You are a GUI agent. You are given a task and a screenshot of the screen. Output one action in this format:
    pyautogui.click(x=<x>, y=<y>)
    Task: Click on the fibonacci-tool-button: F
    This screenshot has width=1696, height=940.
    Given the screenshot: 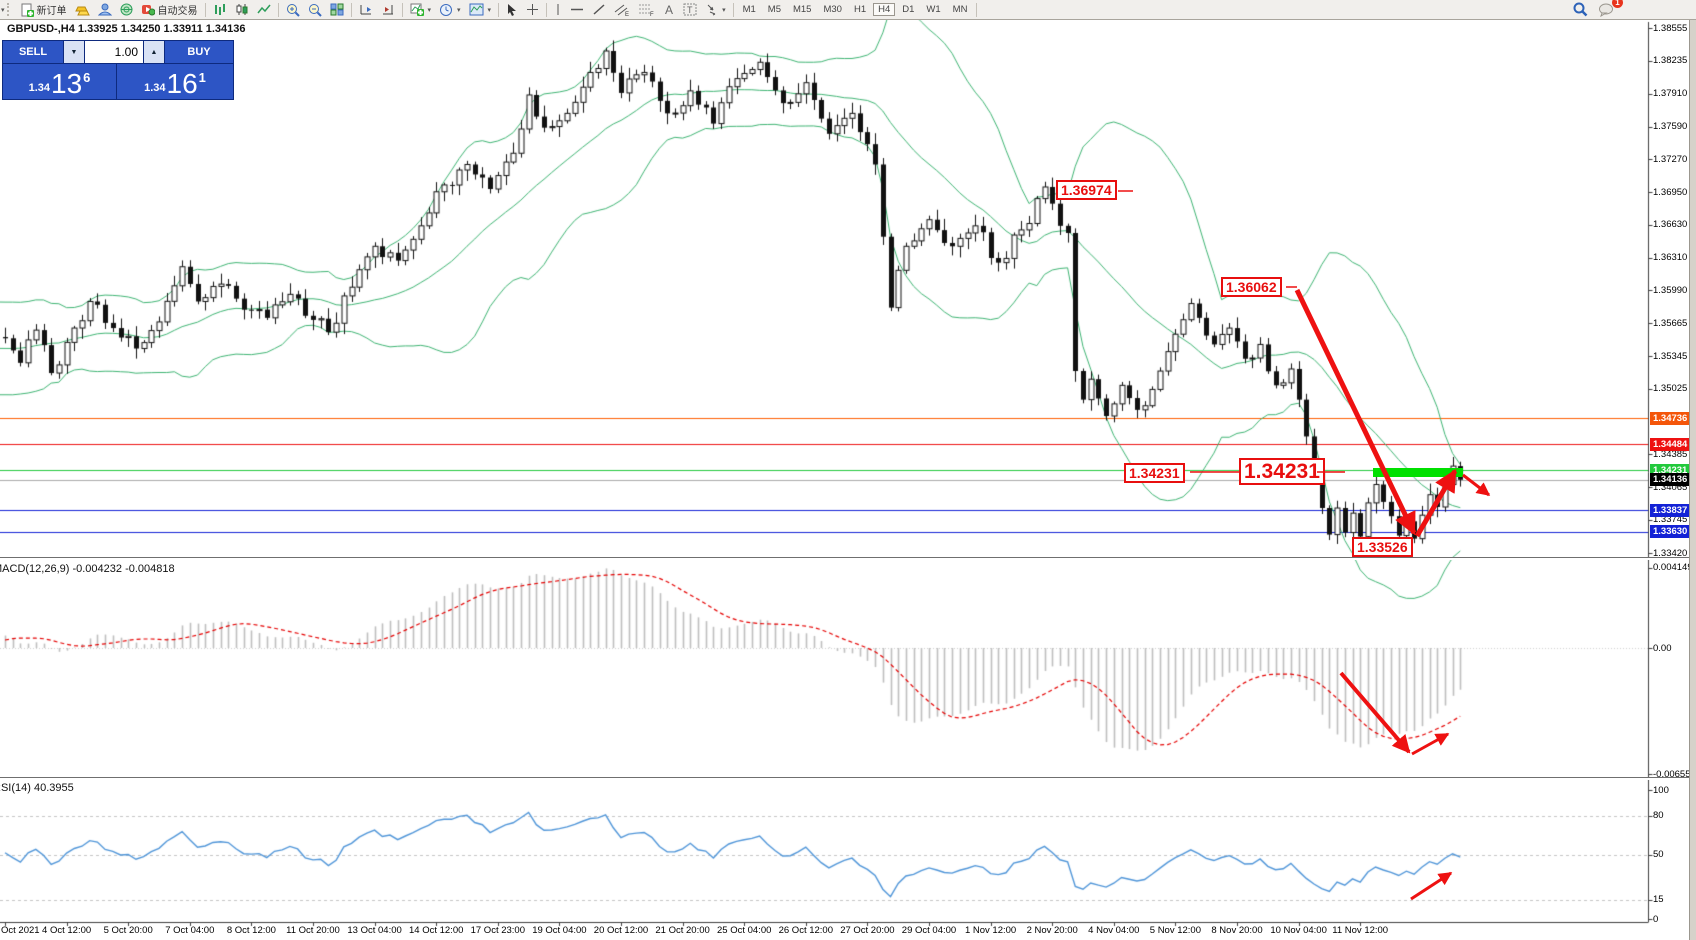 What is the action you would take?
    pyautogui.click(x=646, y=10)
    